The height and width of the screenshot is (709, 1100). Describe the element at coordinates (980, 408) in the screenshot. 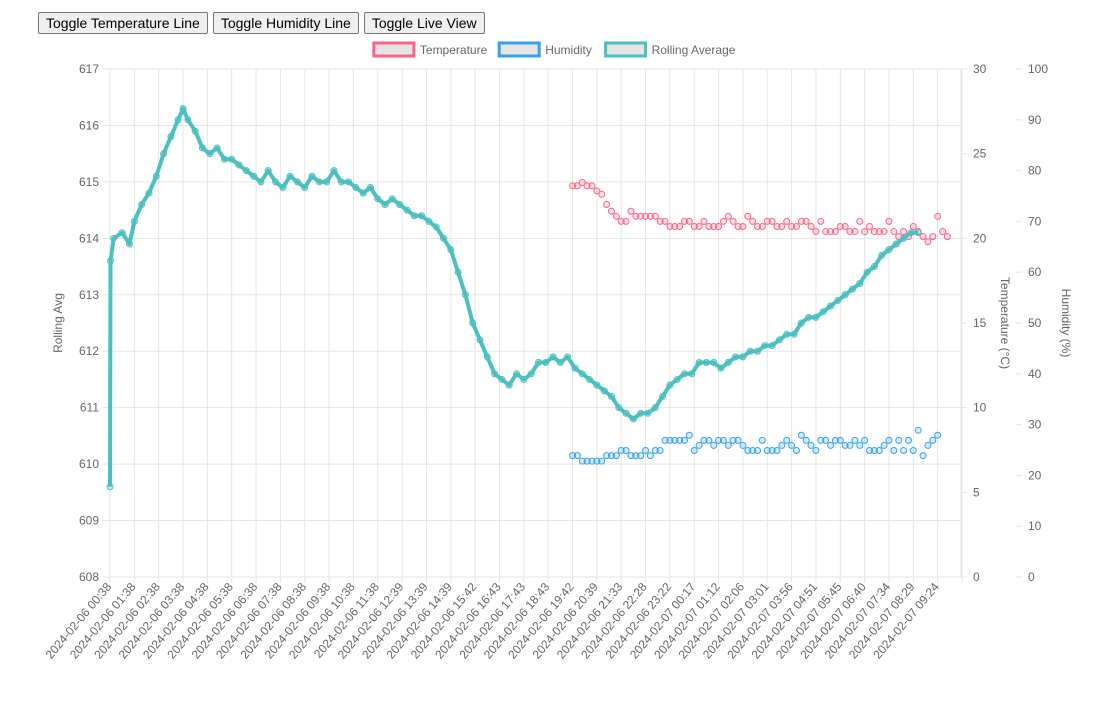

I see `y-tick-label-temperature: 10` at that location.